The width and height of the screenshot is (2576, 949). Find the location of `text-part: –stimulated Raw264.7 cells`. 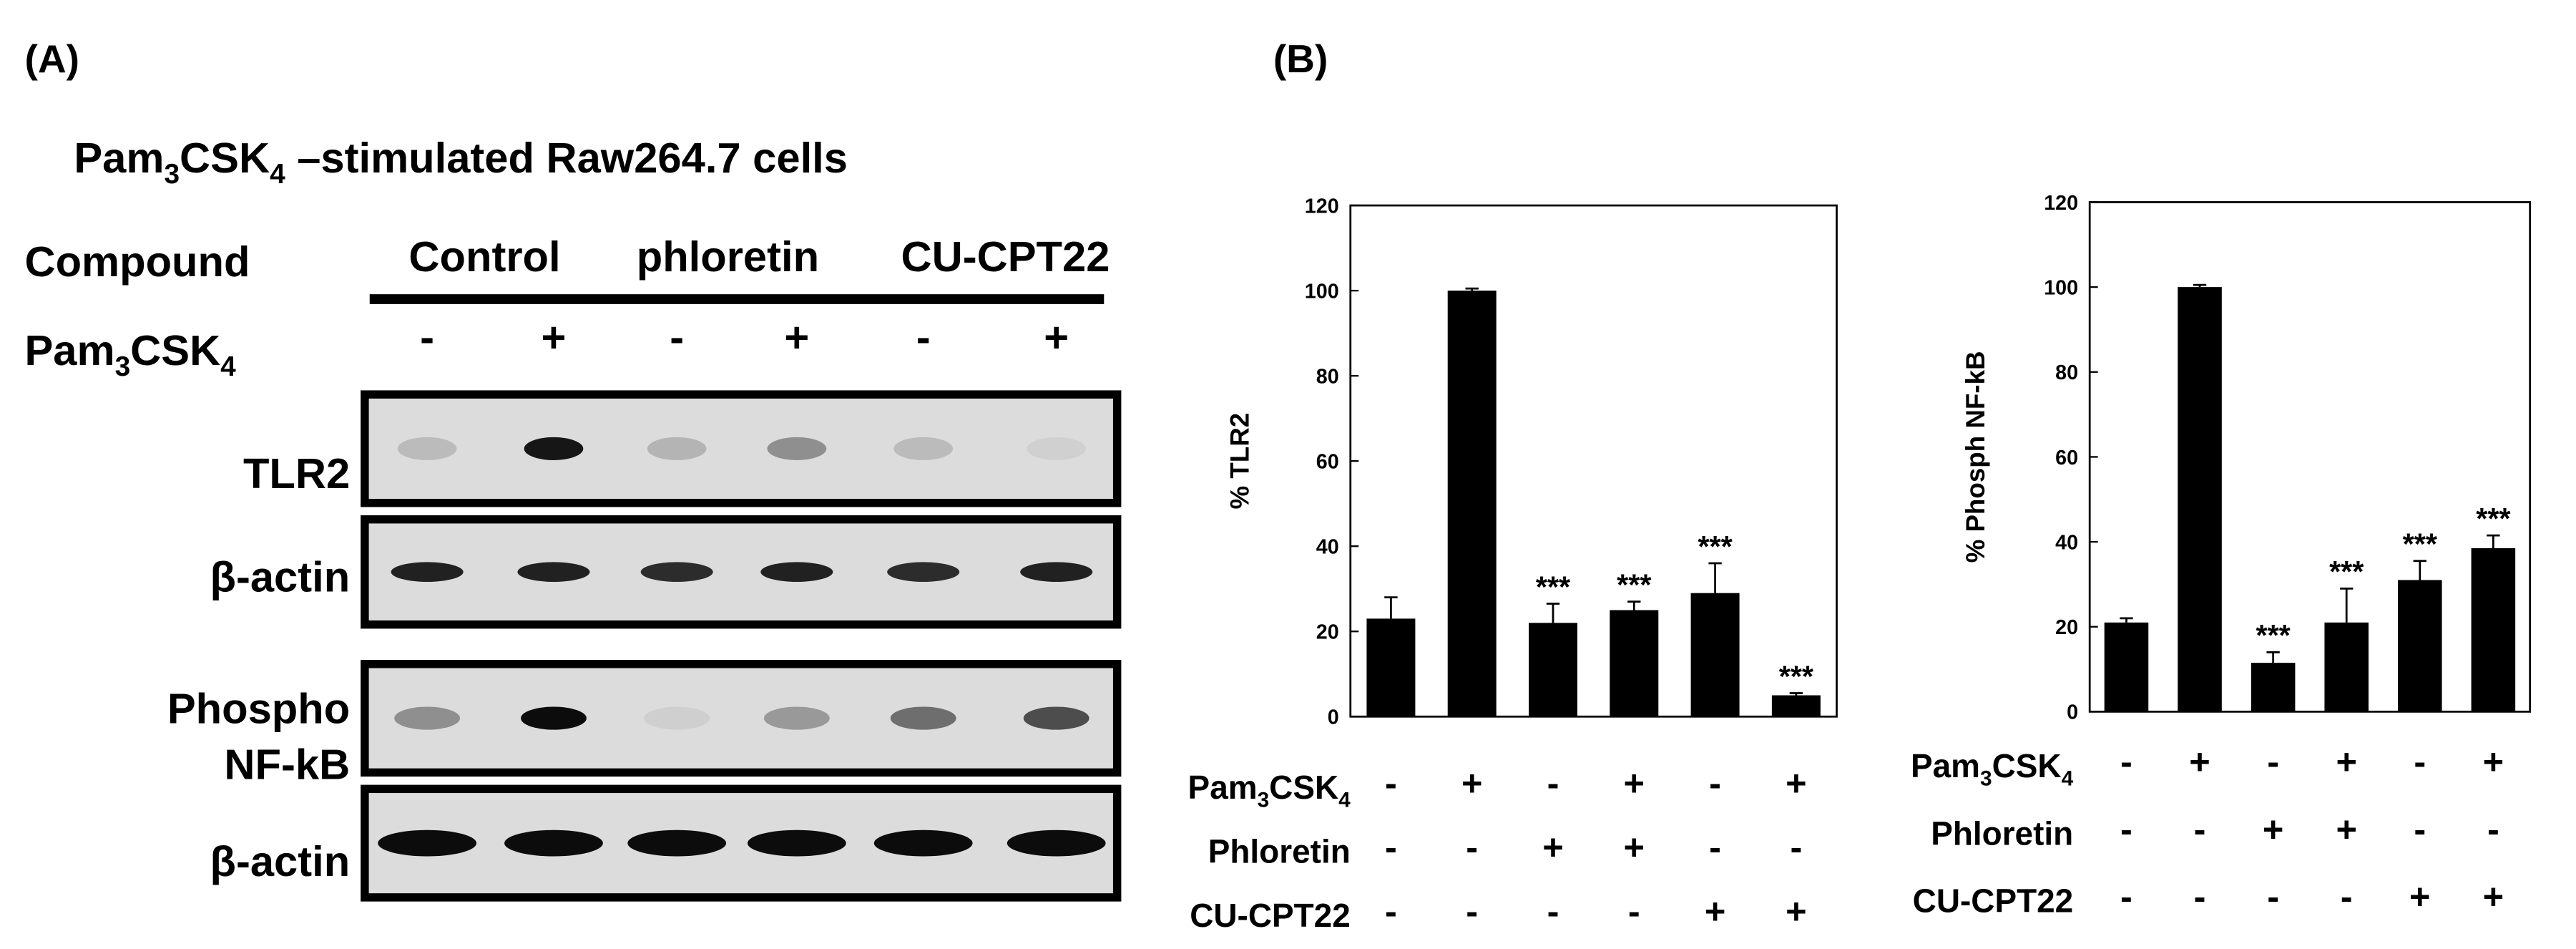

text-part: –stimulated Raw264.7 cells is located at coordinates (566, 158).